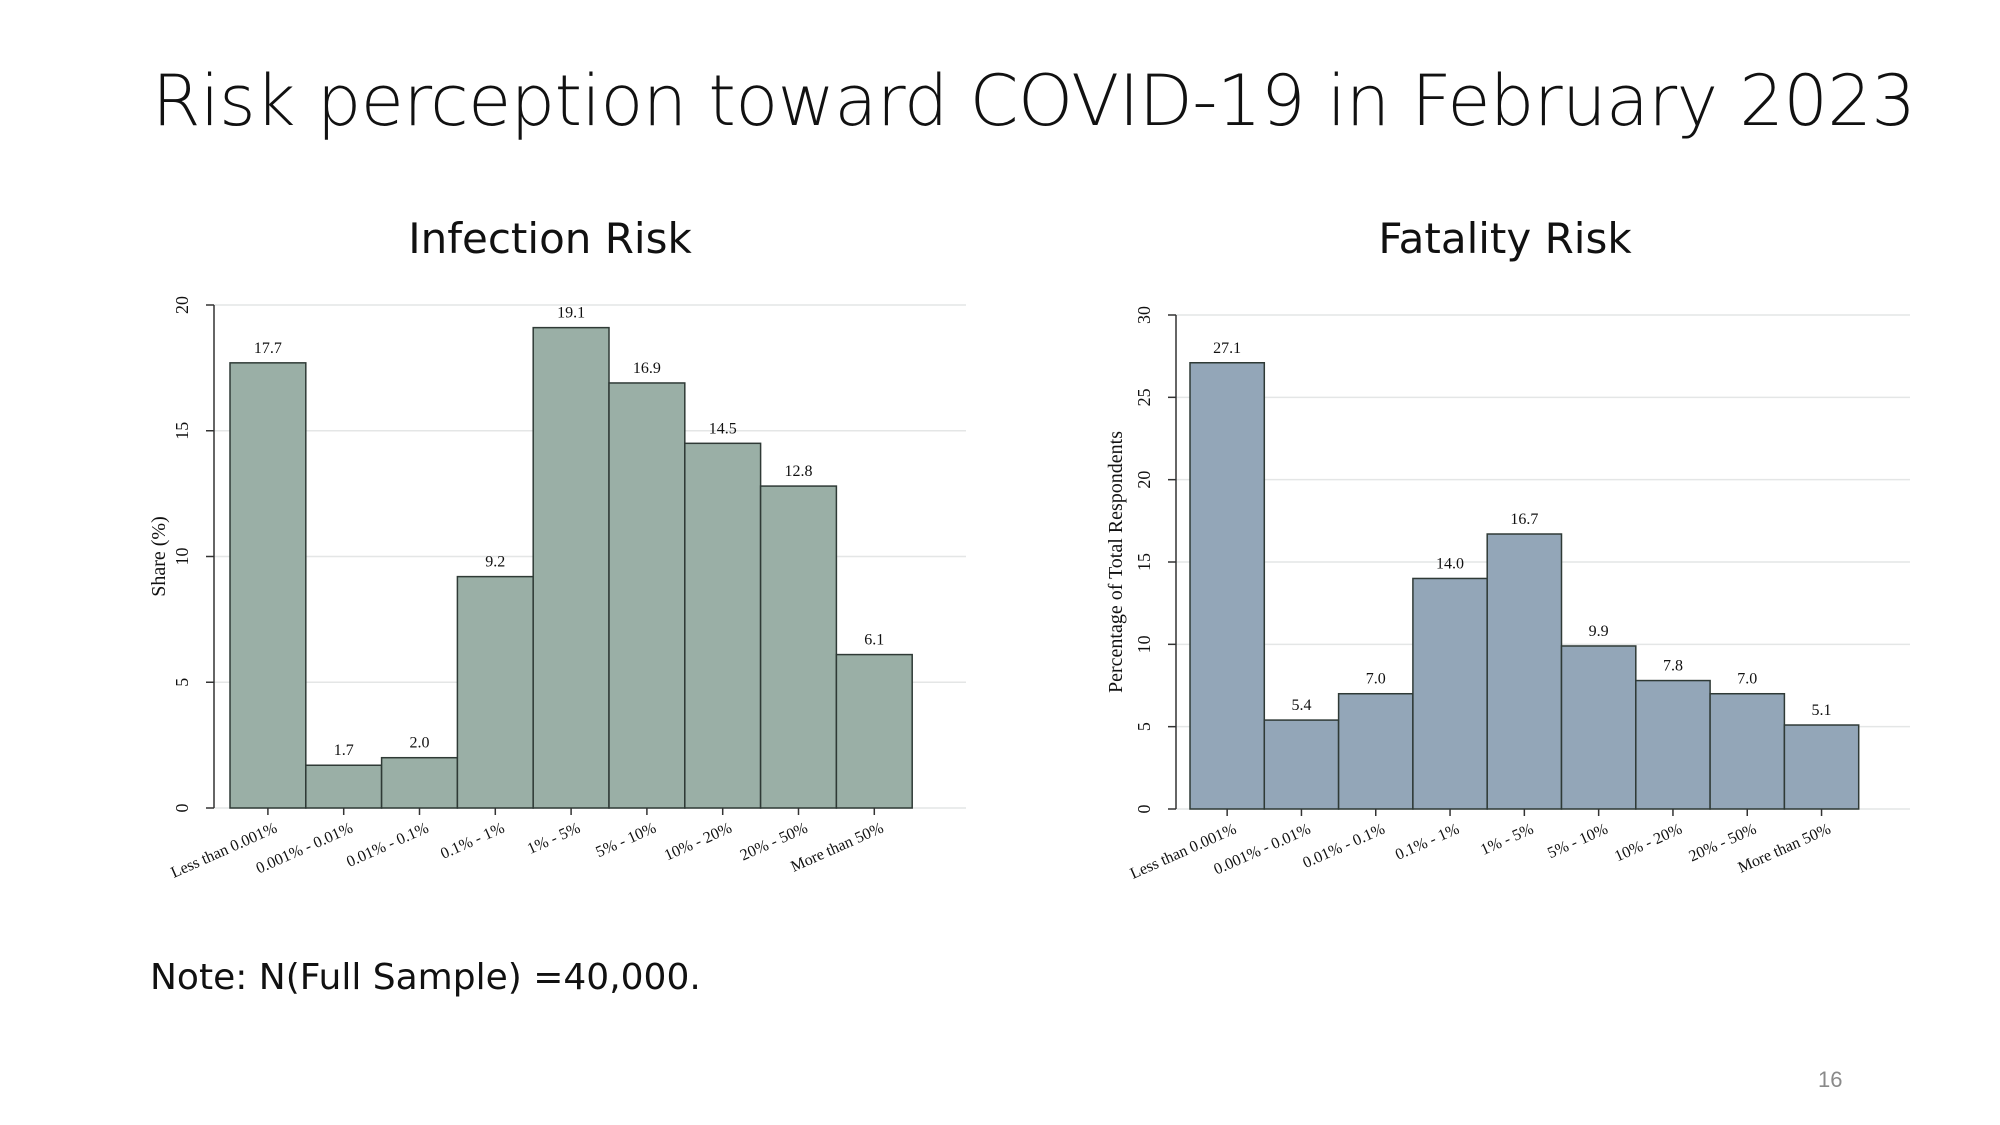 Image resolution: width=2000 pixels, height=1125 pixels. What do you see at coordinates (874, 640) in the screenshot?
I see `infection-bar-value-label: 6.1` at bounding box center [874, 640].